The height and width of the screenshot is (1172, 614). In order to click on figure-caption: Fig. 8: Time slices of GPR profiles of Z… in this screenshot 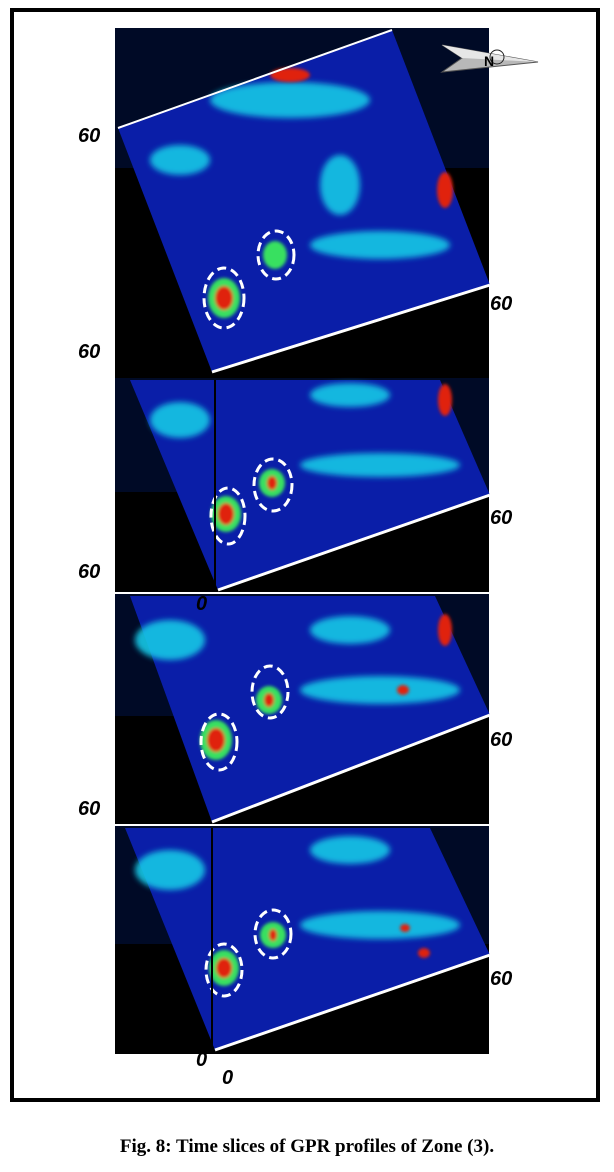, I will do `click(307, 1146)`.